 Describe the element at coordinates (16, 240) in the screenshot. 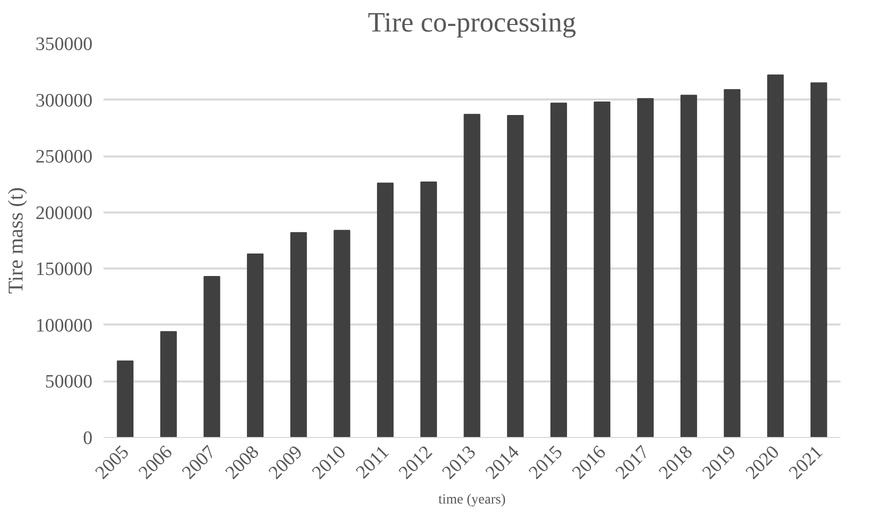

I see `y-axis-title: Tire mass (t)` at that location.